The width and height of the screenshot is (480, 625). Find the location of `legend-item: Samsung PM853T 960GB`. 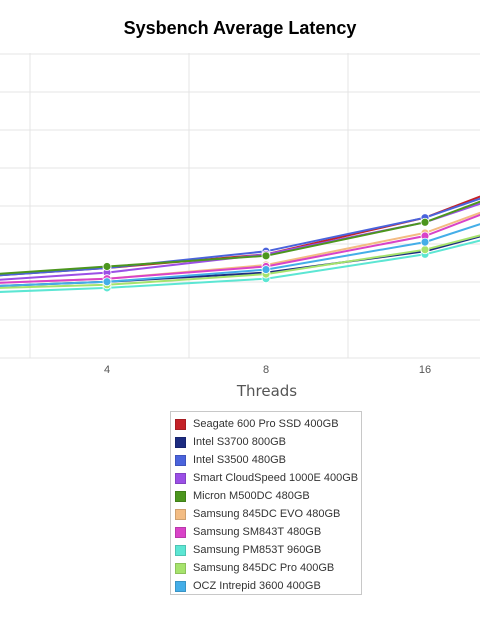

legend-item: Samsung PM853T 960GB is located at coordinates (268, 550).